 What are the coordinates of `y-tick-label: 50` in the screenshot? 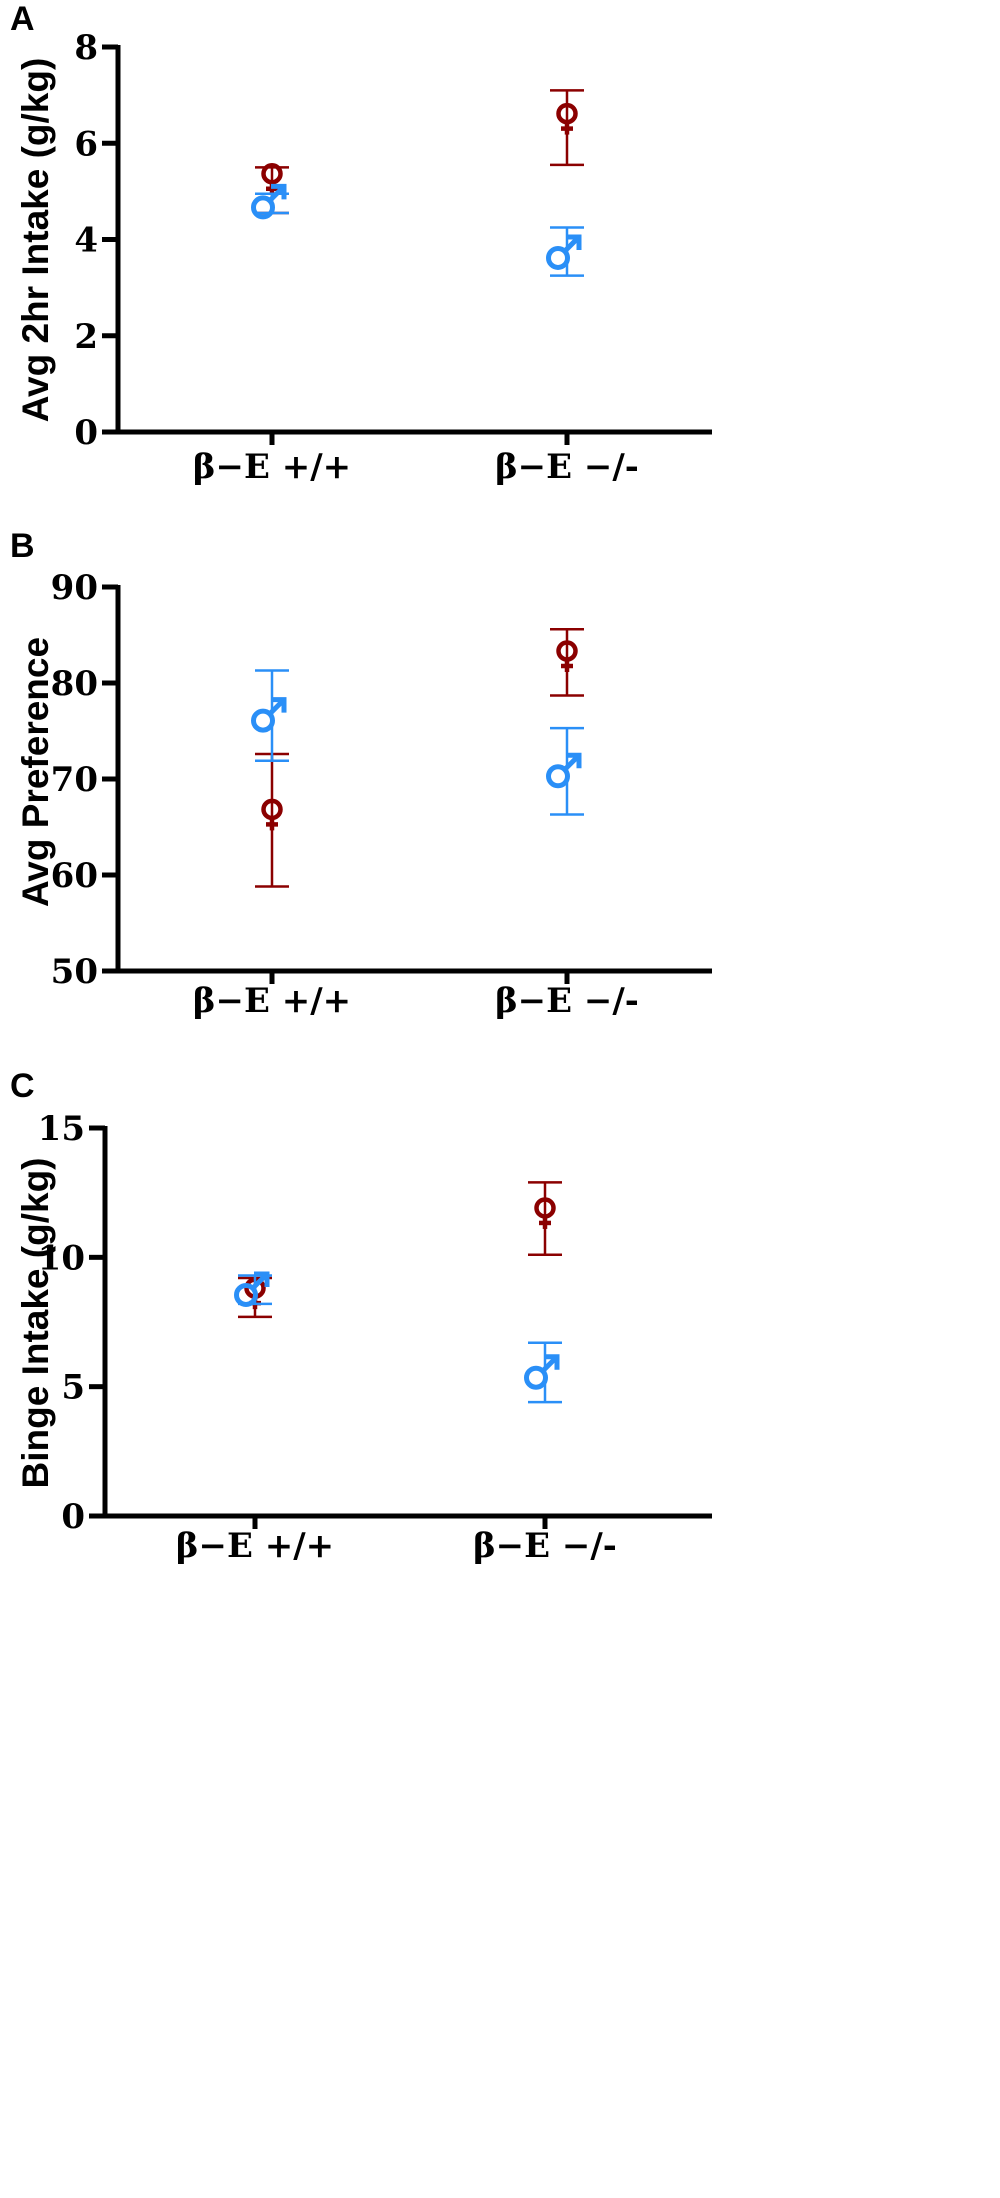 It's located at (74, 972).